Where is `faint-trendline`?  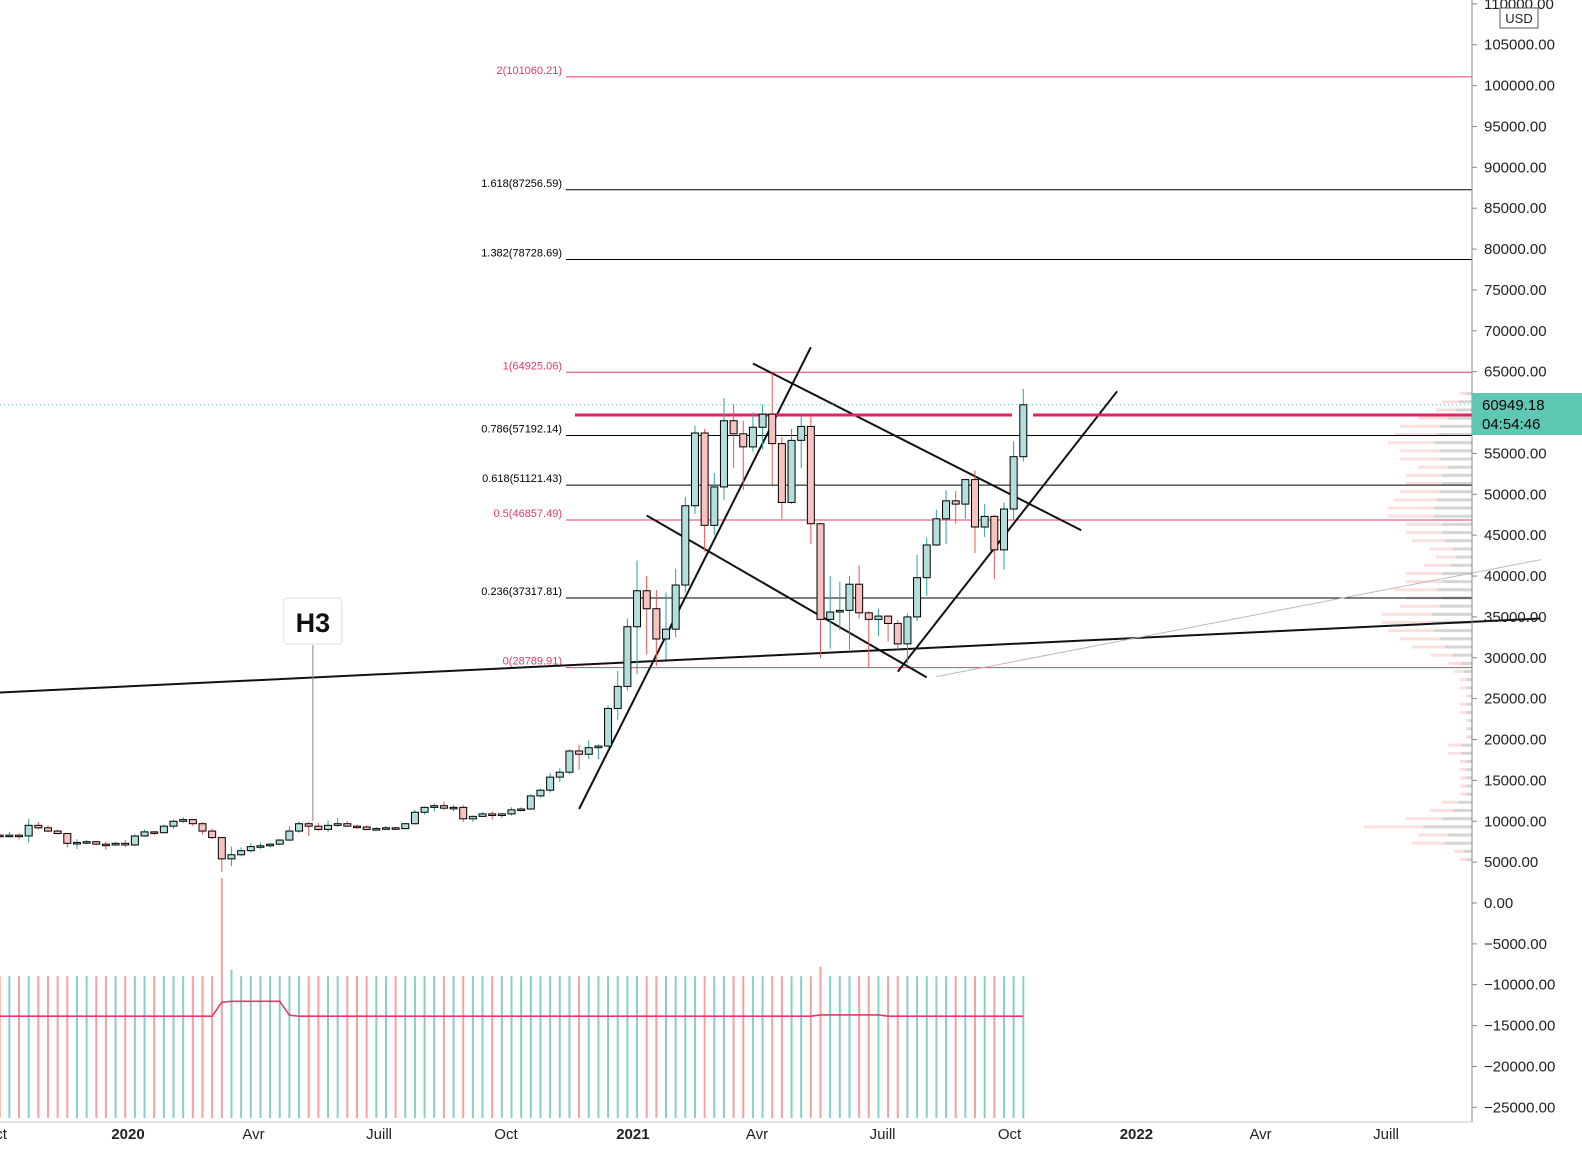 faint-trendline is located at coordinates (1238, 618).